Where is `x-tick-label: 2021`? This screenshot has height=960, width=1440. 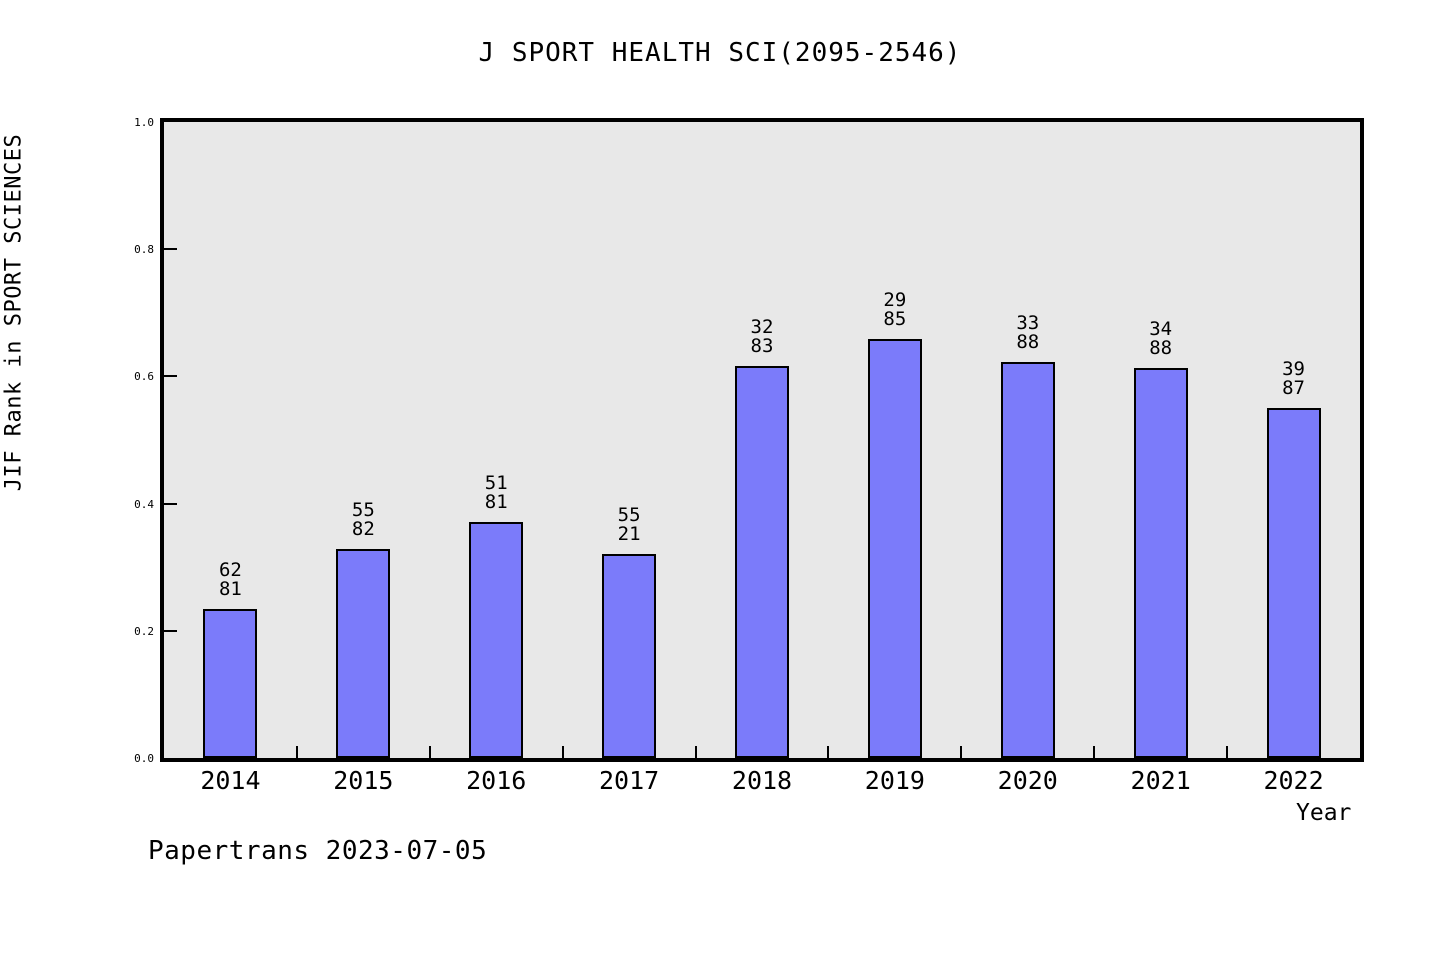 x-tick-label: 2021 is located at coordinates (1160, 780).